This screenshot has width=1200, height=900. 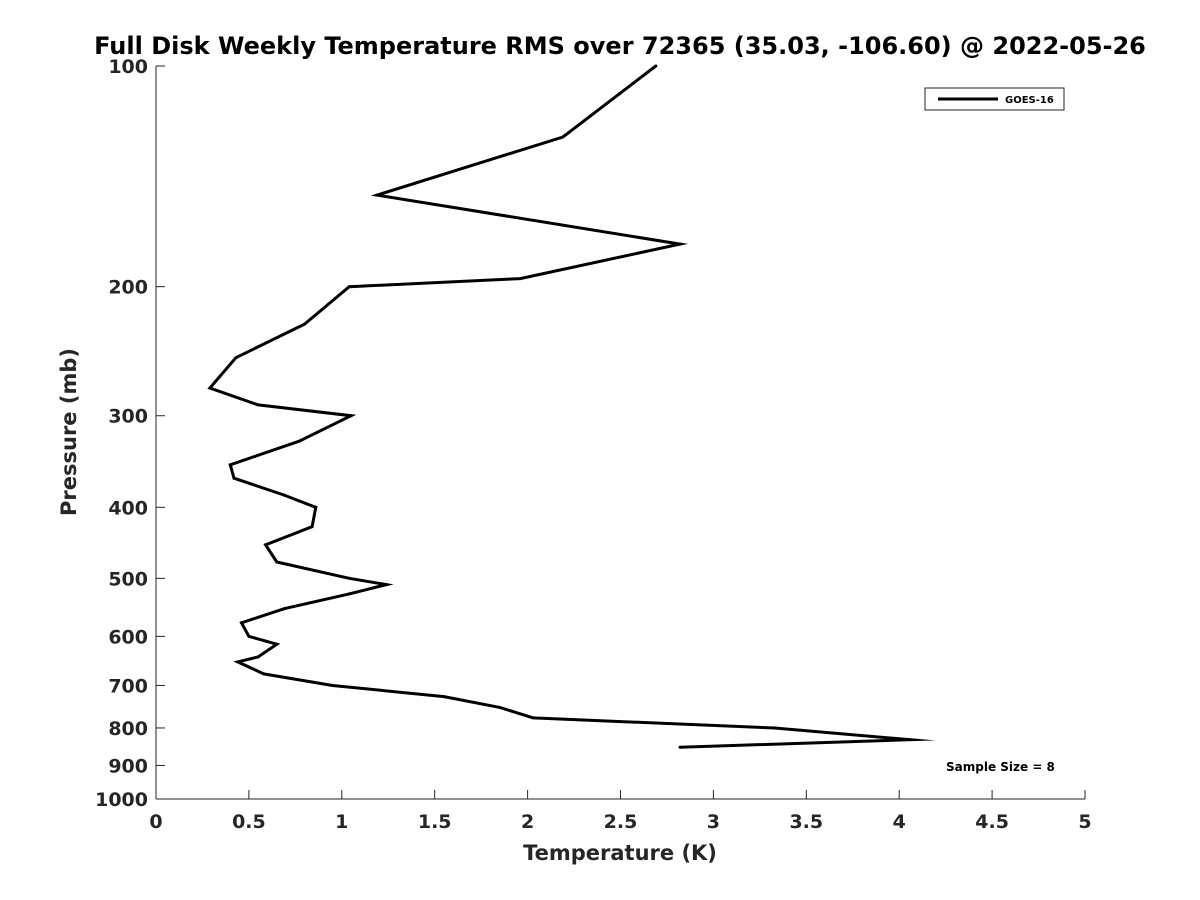 What do you see at coordinates (128, 288) in the screenshot?
I see `y-tick-label: 200` at bounding box center [128, 288].